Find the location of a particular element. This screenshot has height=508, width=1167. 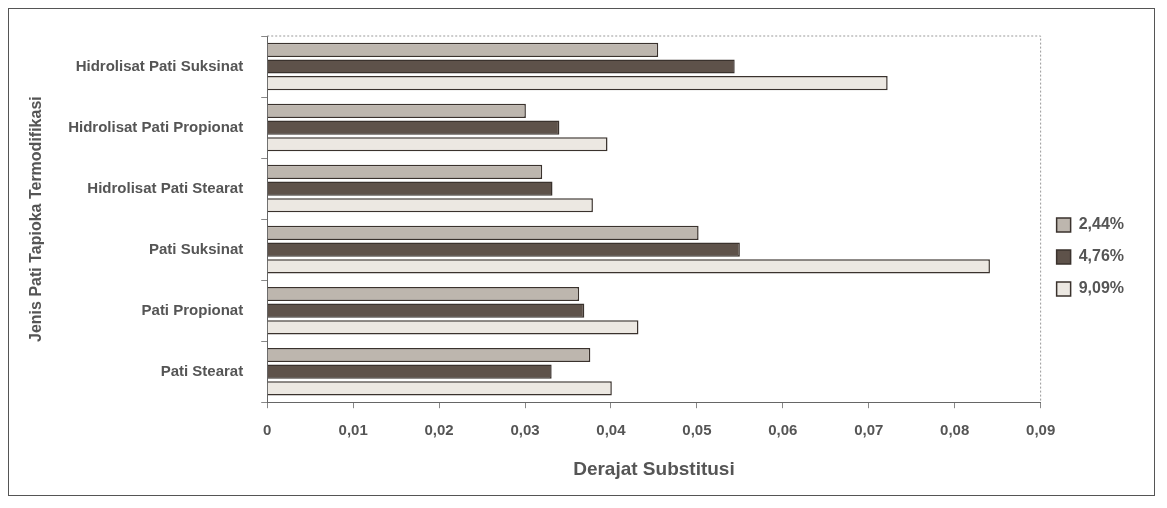

x-tick-label: 0,06 is located at coordinates (783, 430).